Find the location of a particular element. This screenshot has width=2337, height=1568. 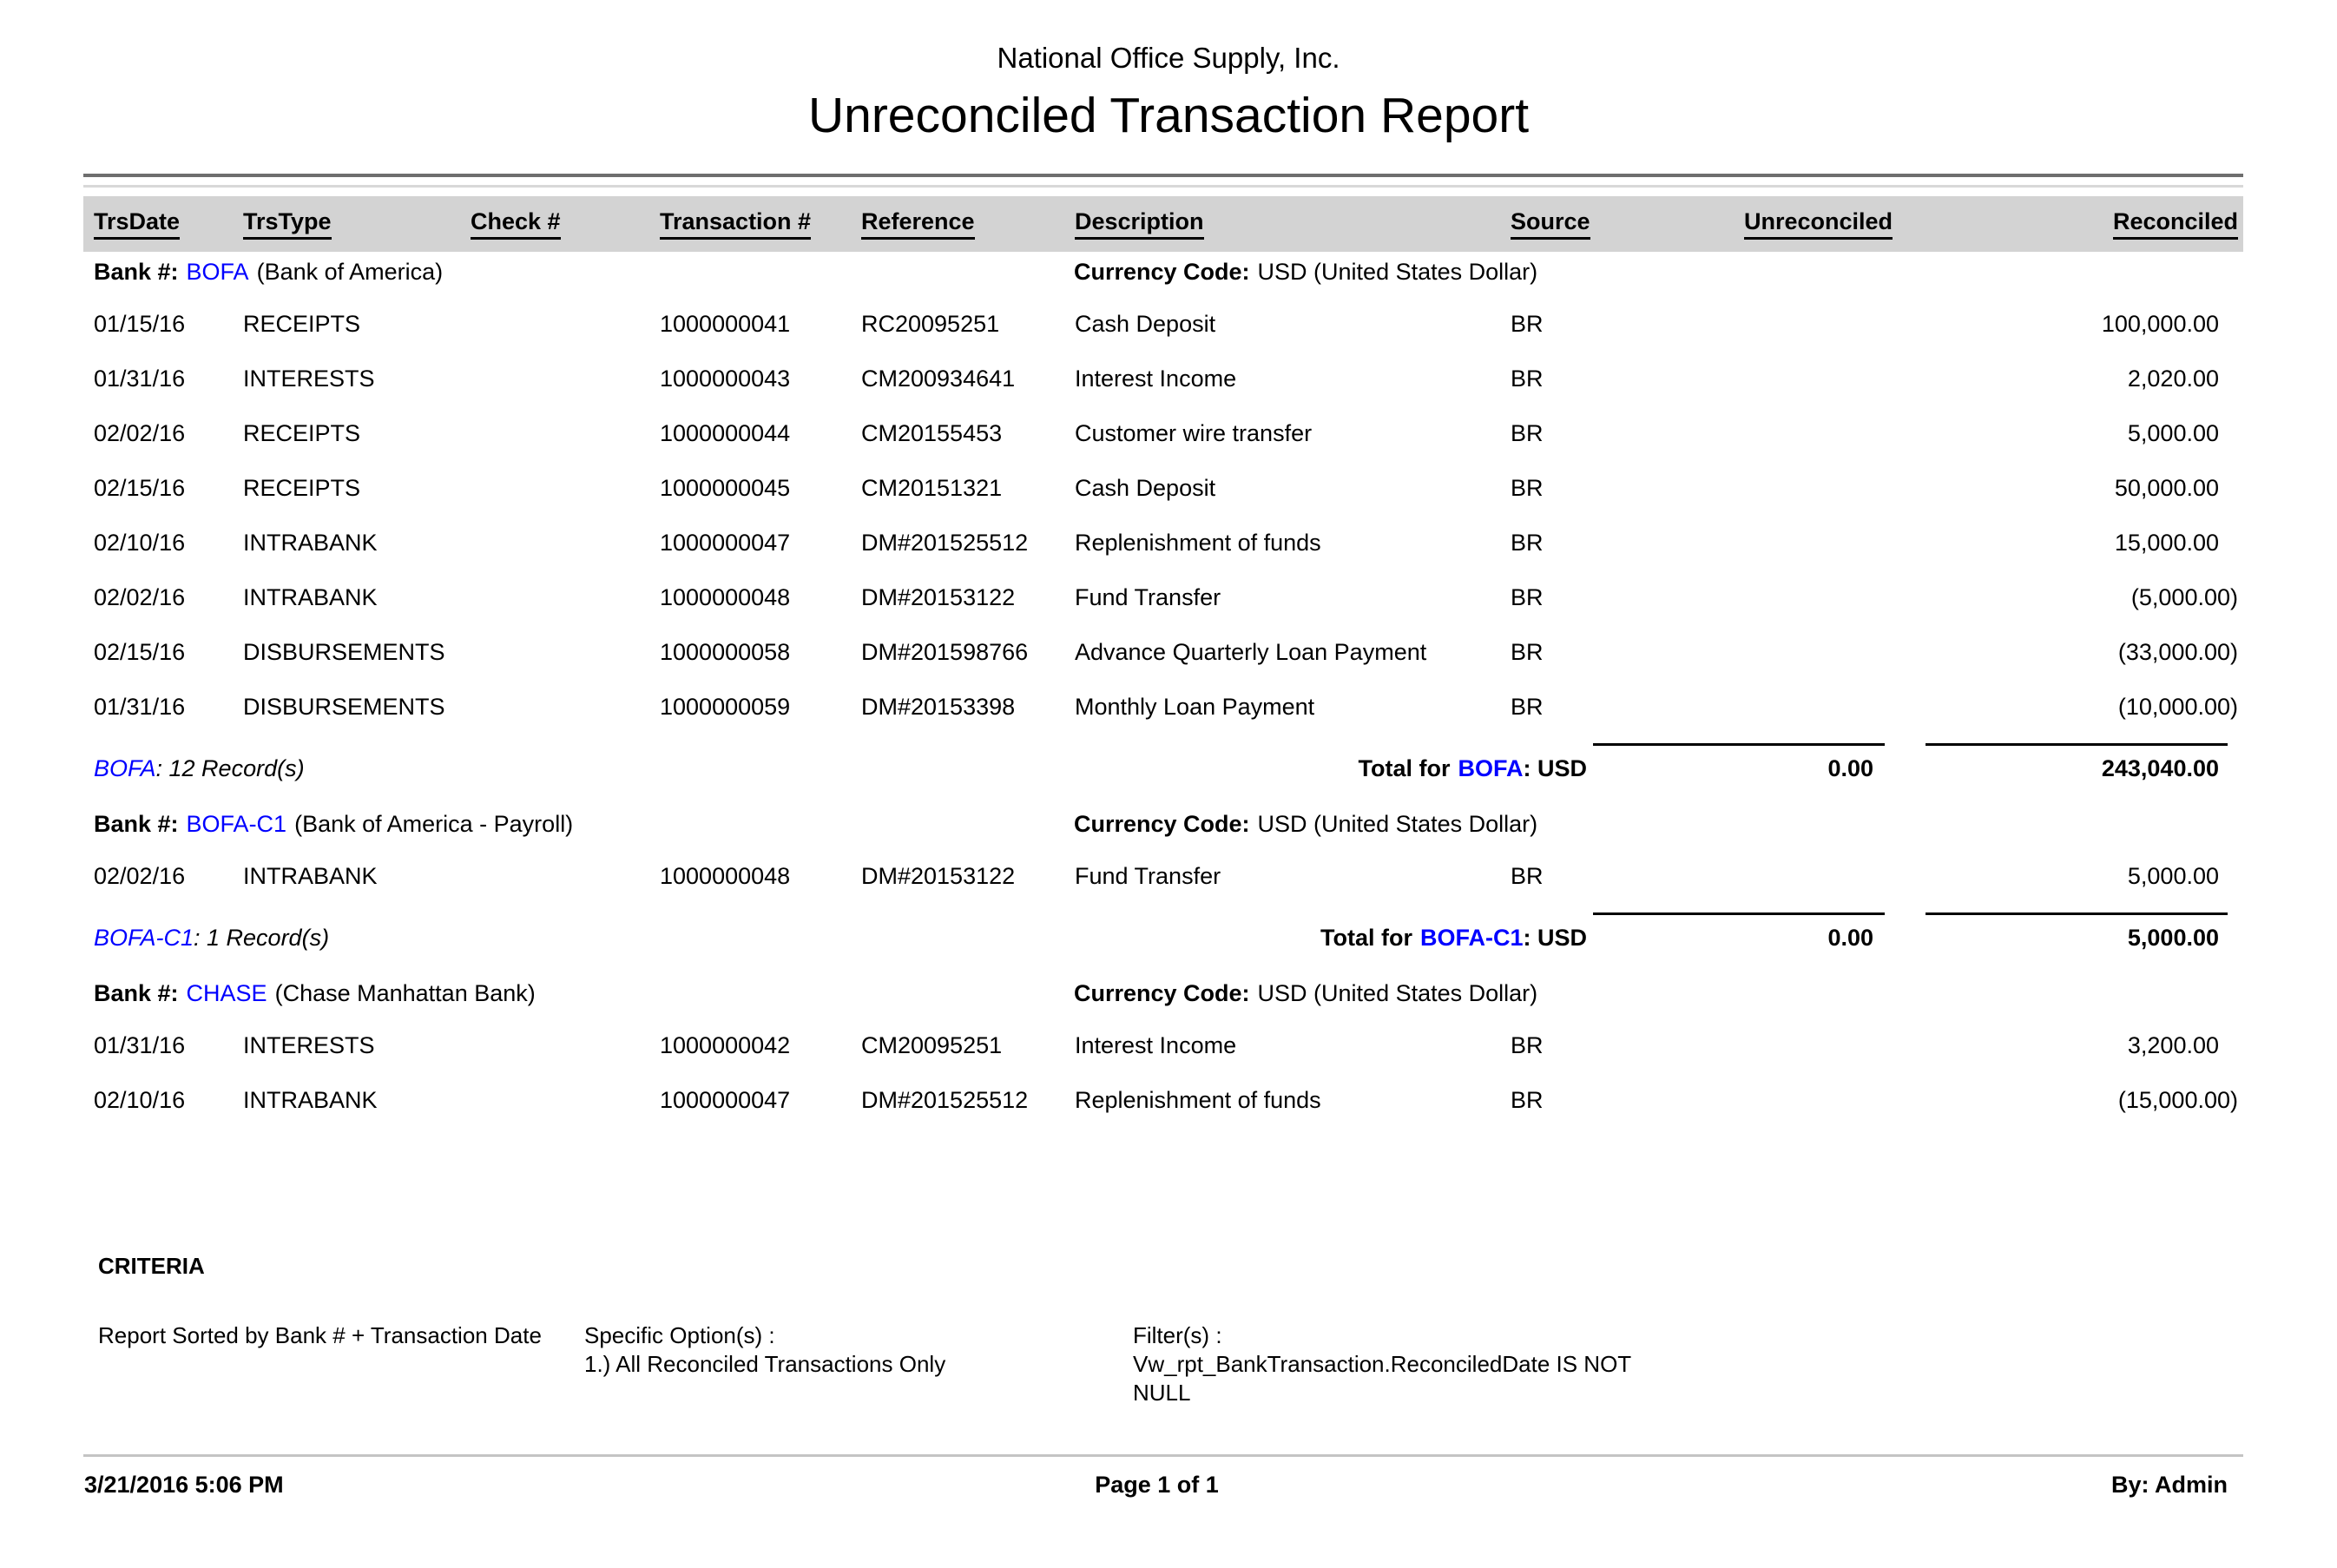

footer-page-number: Page 1 of 1 is located at coordinates (1157, 1485).